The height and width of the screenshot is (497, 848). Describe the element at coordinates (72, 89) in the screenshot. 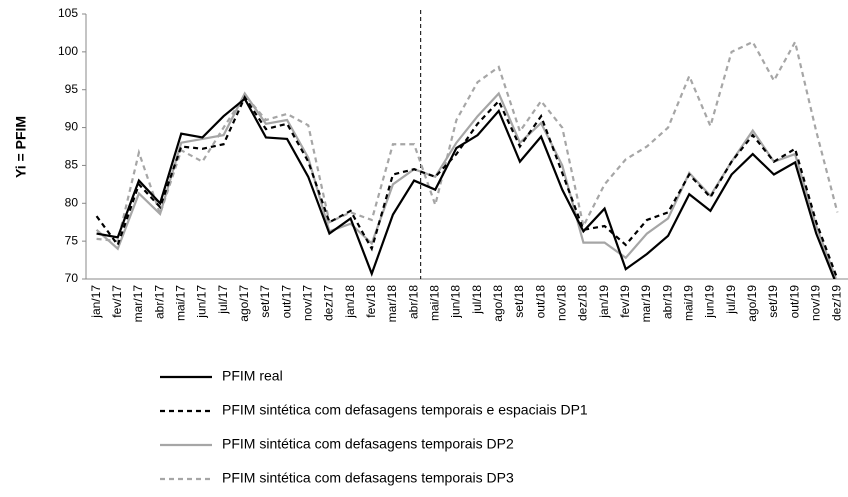

I see `y-tick-label: 95` at that location.